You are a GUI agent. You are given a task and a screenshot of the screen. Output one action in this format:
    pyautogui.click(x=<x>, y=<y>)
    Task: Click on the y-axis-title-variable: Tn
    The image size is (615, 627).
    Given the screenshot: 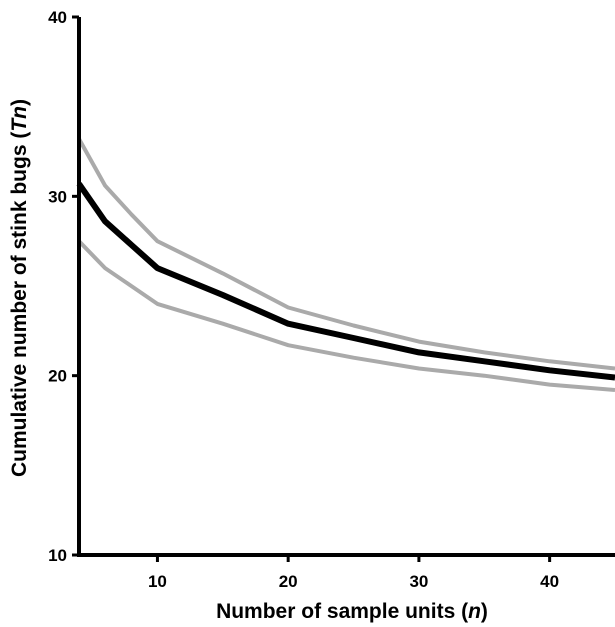 What is the action you would take?
    pyautogui.click(x=19, y=119)
    